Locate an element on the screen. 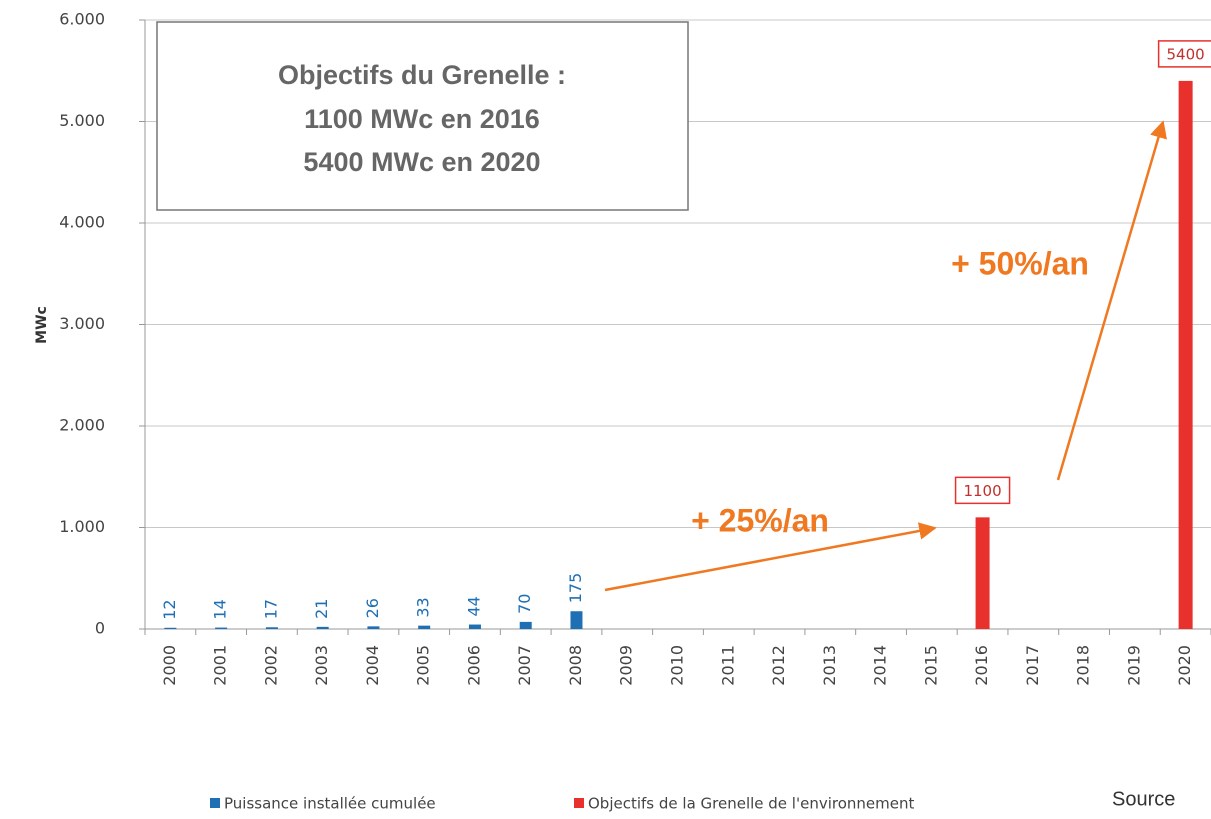  data-label: 14 is located at coordinates (220, 609).